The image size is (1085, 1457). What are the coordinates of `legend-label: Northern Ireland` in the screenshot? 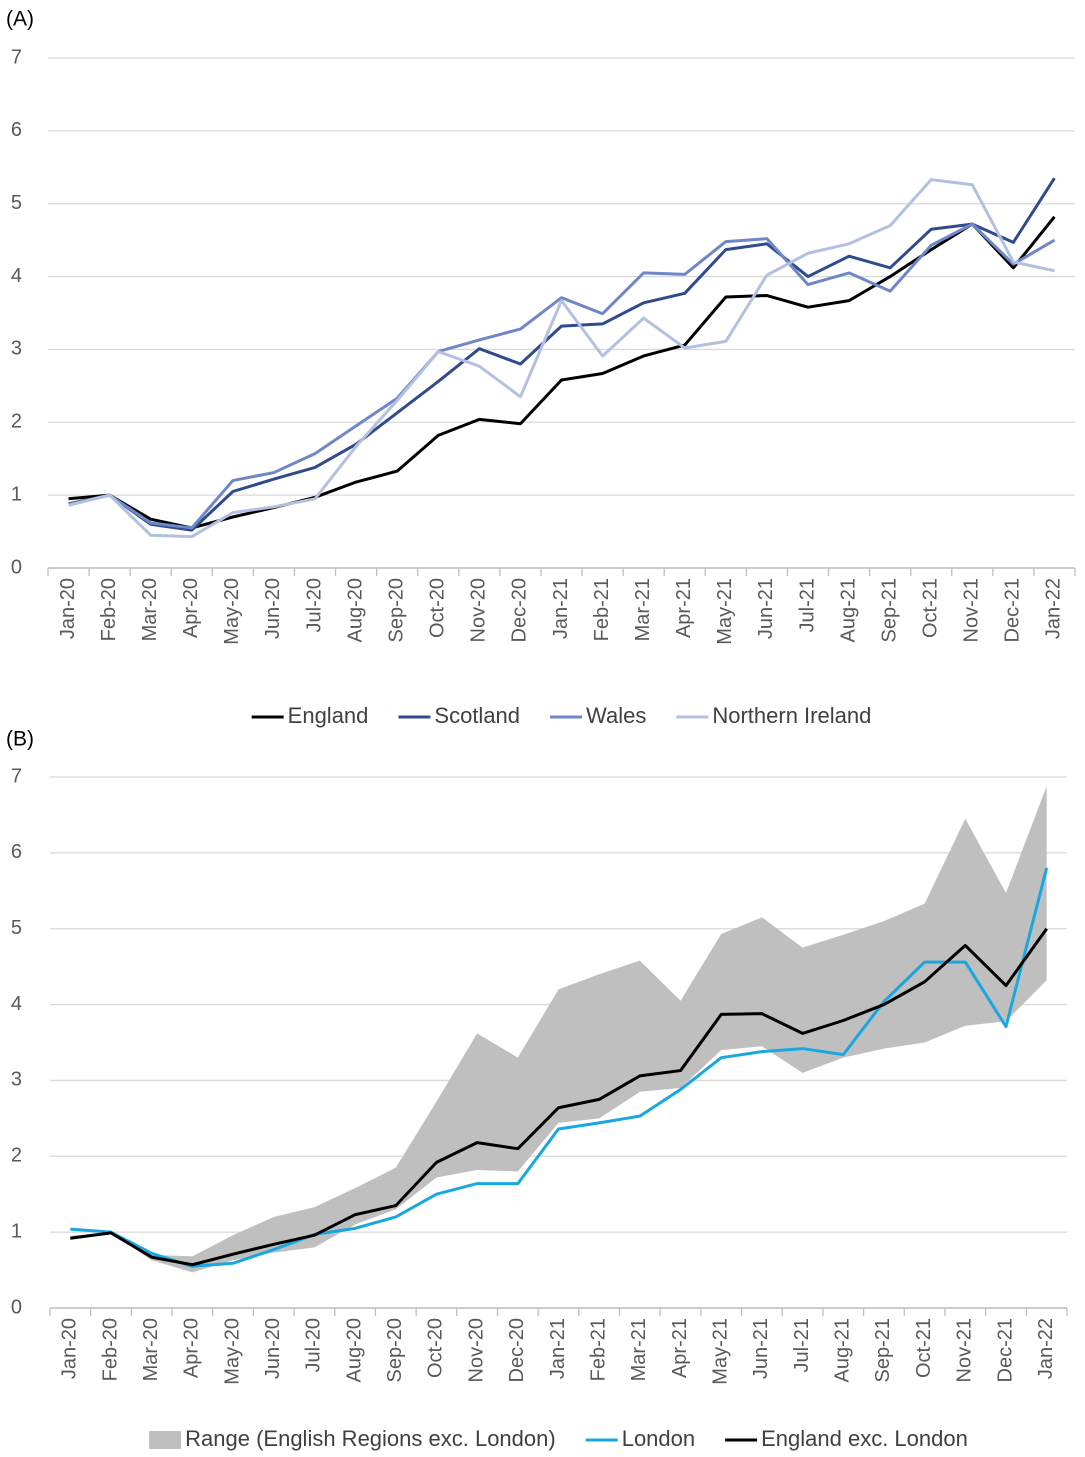 It's located at (791, 715).